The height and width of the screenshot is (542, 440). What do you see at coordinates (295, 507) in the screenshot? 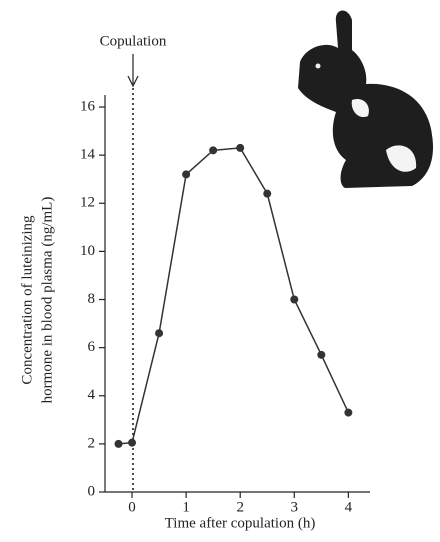
I see `x-tick-label: 3` at bounding box center [295, 507].